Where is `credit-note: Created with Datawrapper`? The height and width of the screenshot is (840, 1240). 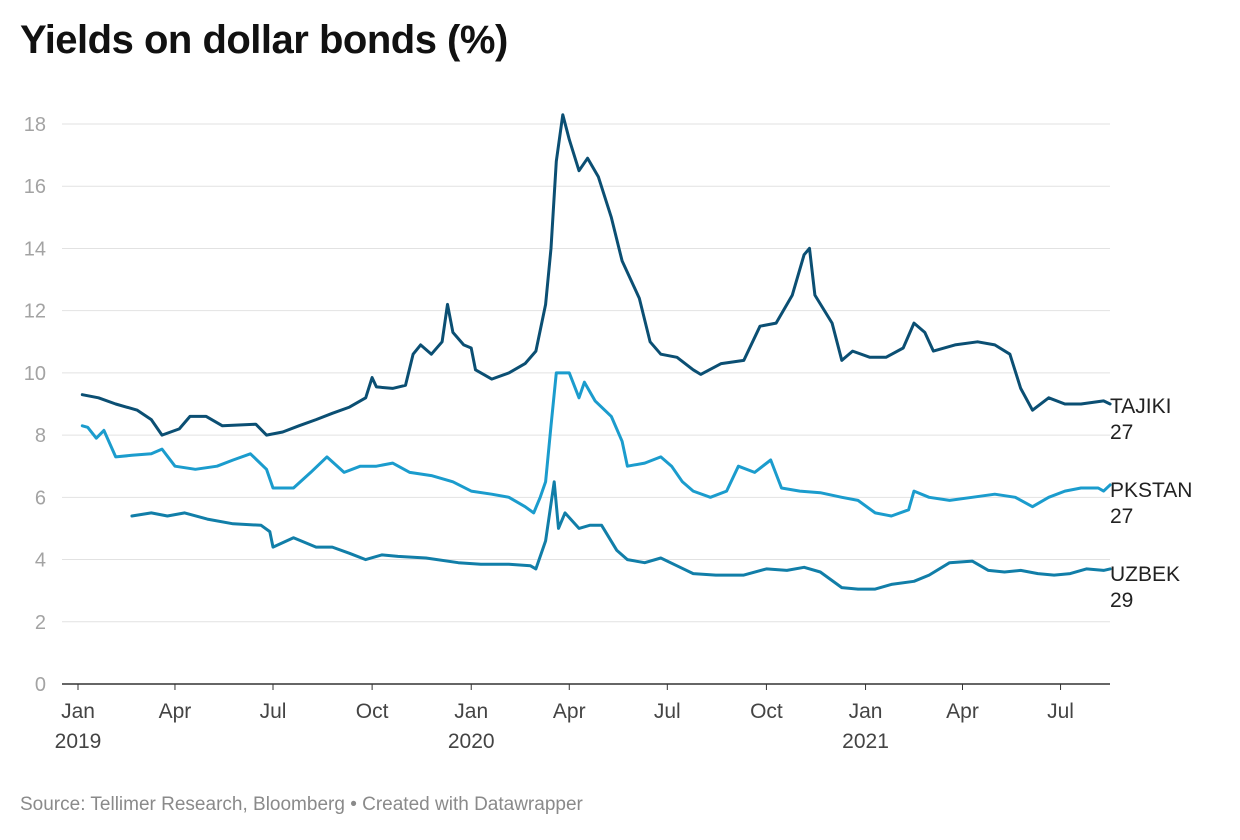
credit-note: Created with Datawrapper is located at coordinates (472, 804).